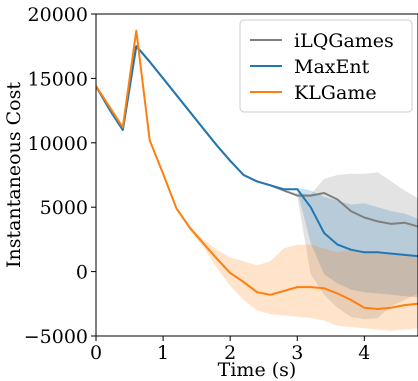 This screenshot has height=381, width=418. Describe the element at coordinates (297, 353) in the screenshot. I see `x-tick-label: 3` at that location.